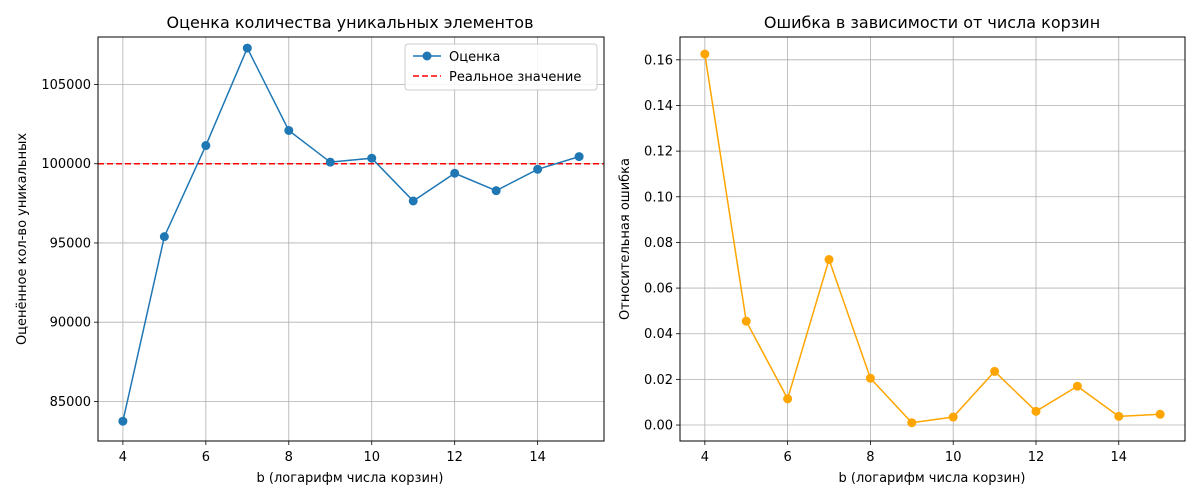 This screenshot has height=500, width=1200. I want to click on y-tick-label: 0.00, so click(658, 426).